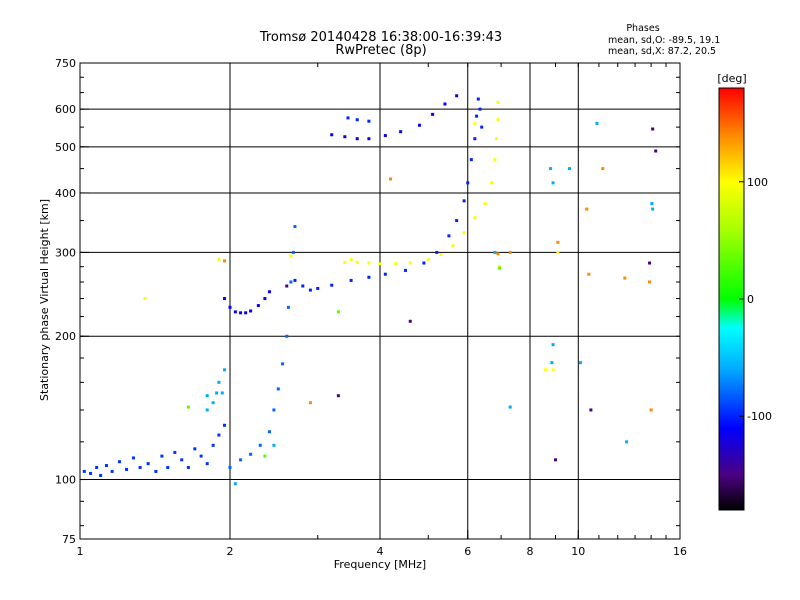  What do you see at coordinates (530, 551) in the screenshot?
I see `x-tick-label: 8` at bounding box center [530, 551].